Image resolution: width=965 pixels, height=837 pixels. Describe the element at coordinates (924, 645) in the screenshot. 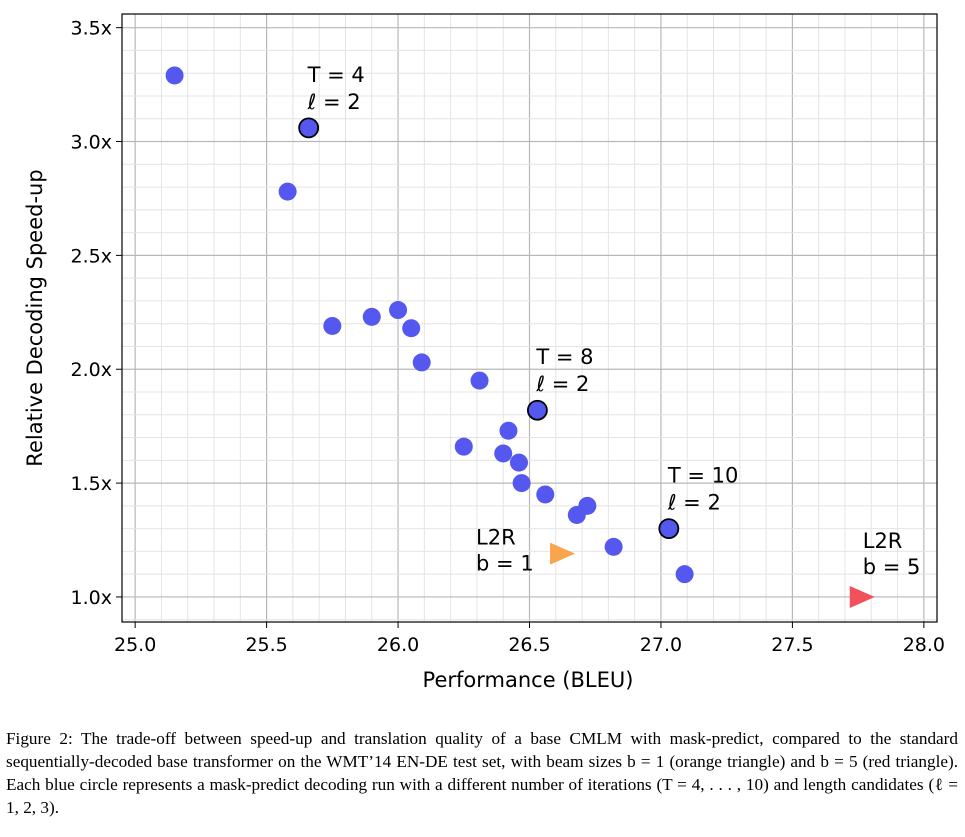

I see `x-tick-label: 28.0` at that location.